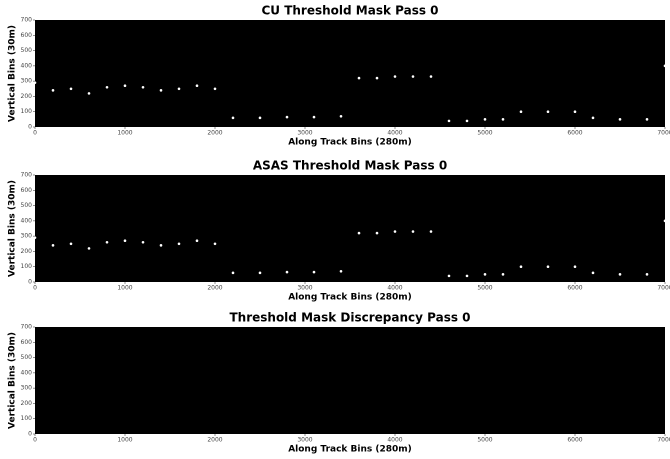 This screenshot has width=670, height=459. Describe the element at coordinates (349, 11) in the screenshot. I see `panel-title: CU Threshold Mask Pass 0` at that location.